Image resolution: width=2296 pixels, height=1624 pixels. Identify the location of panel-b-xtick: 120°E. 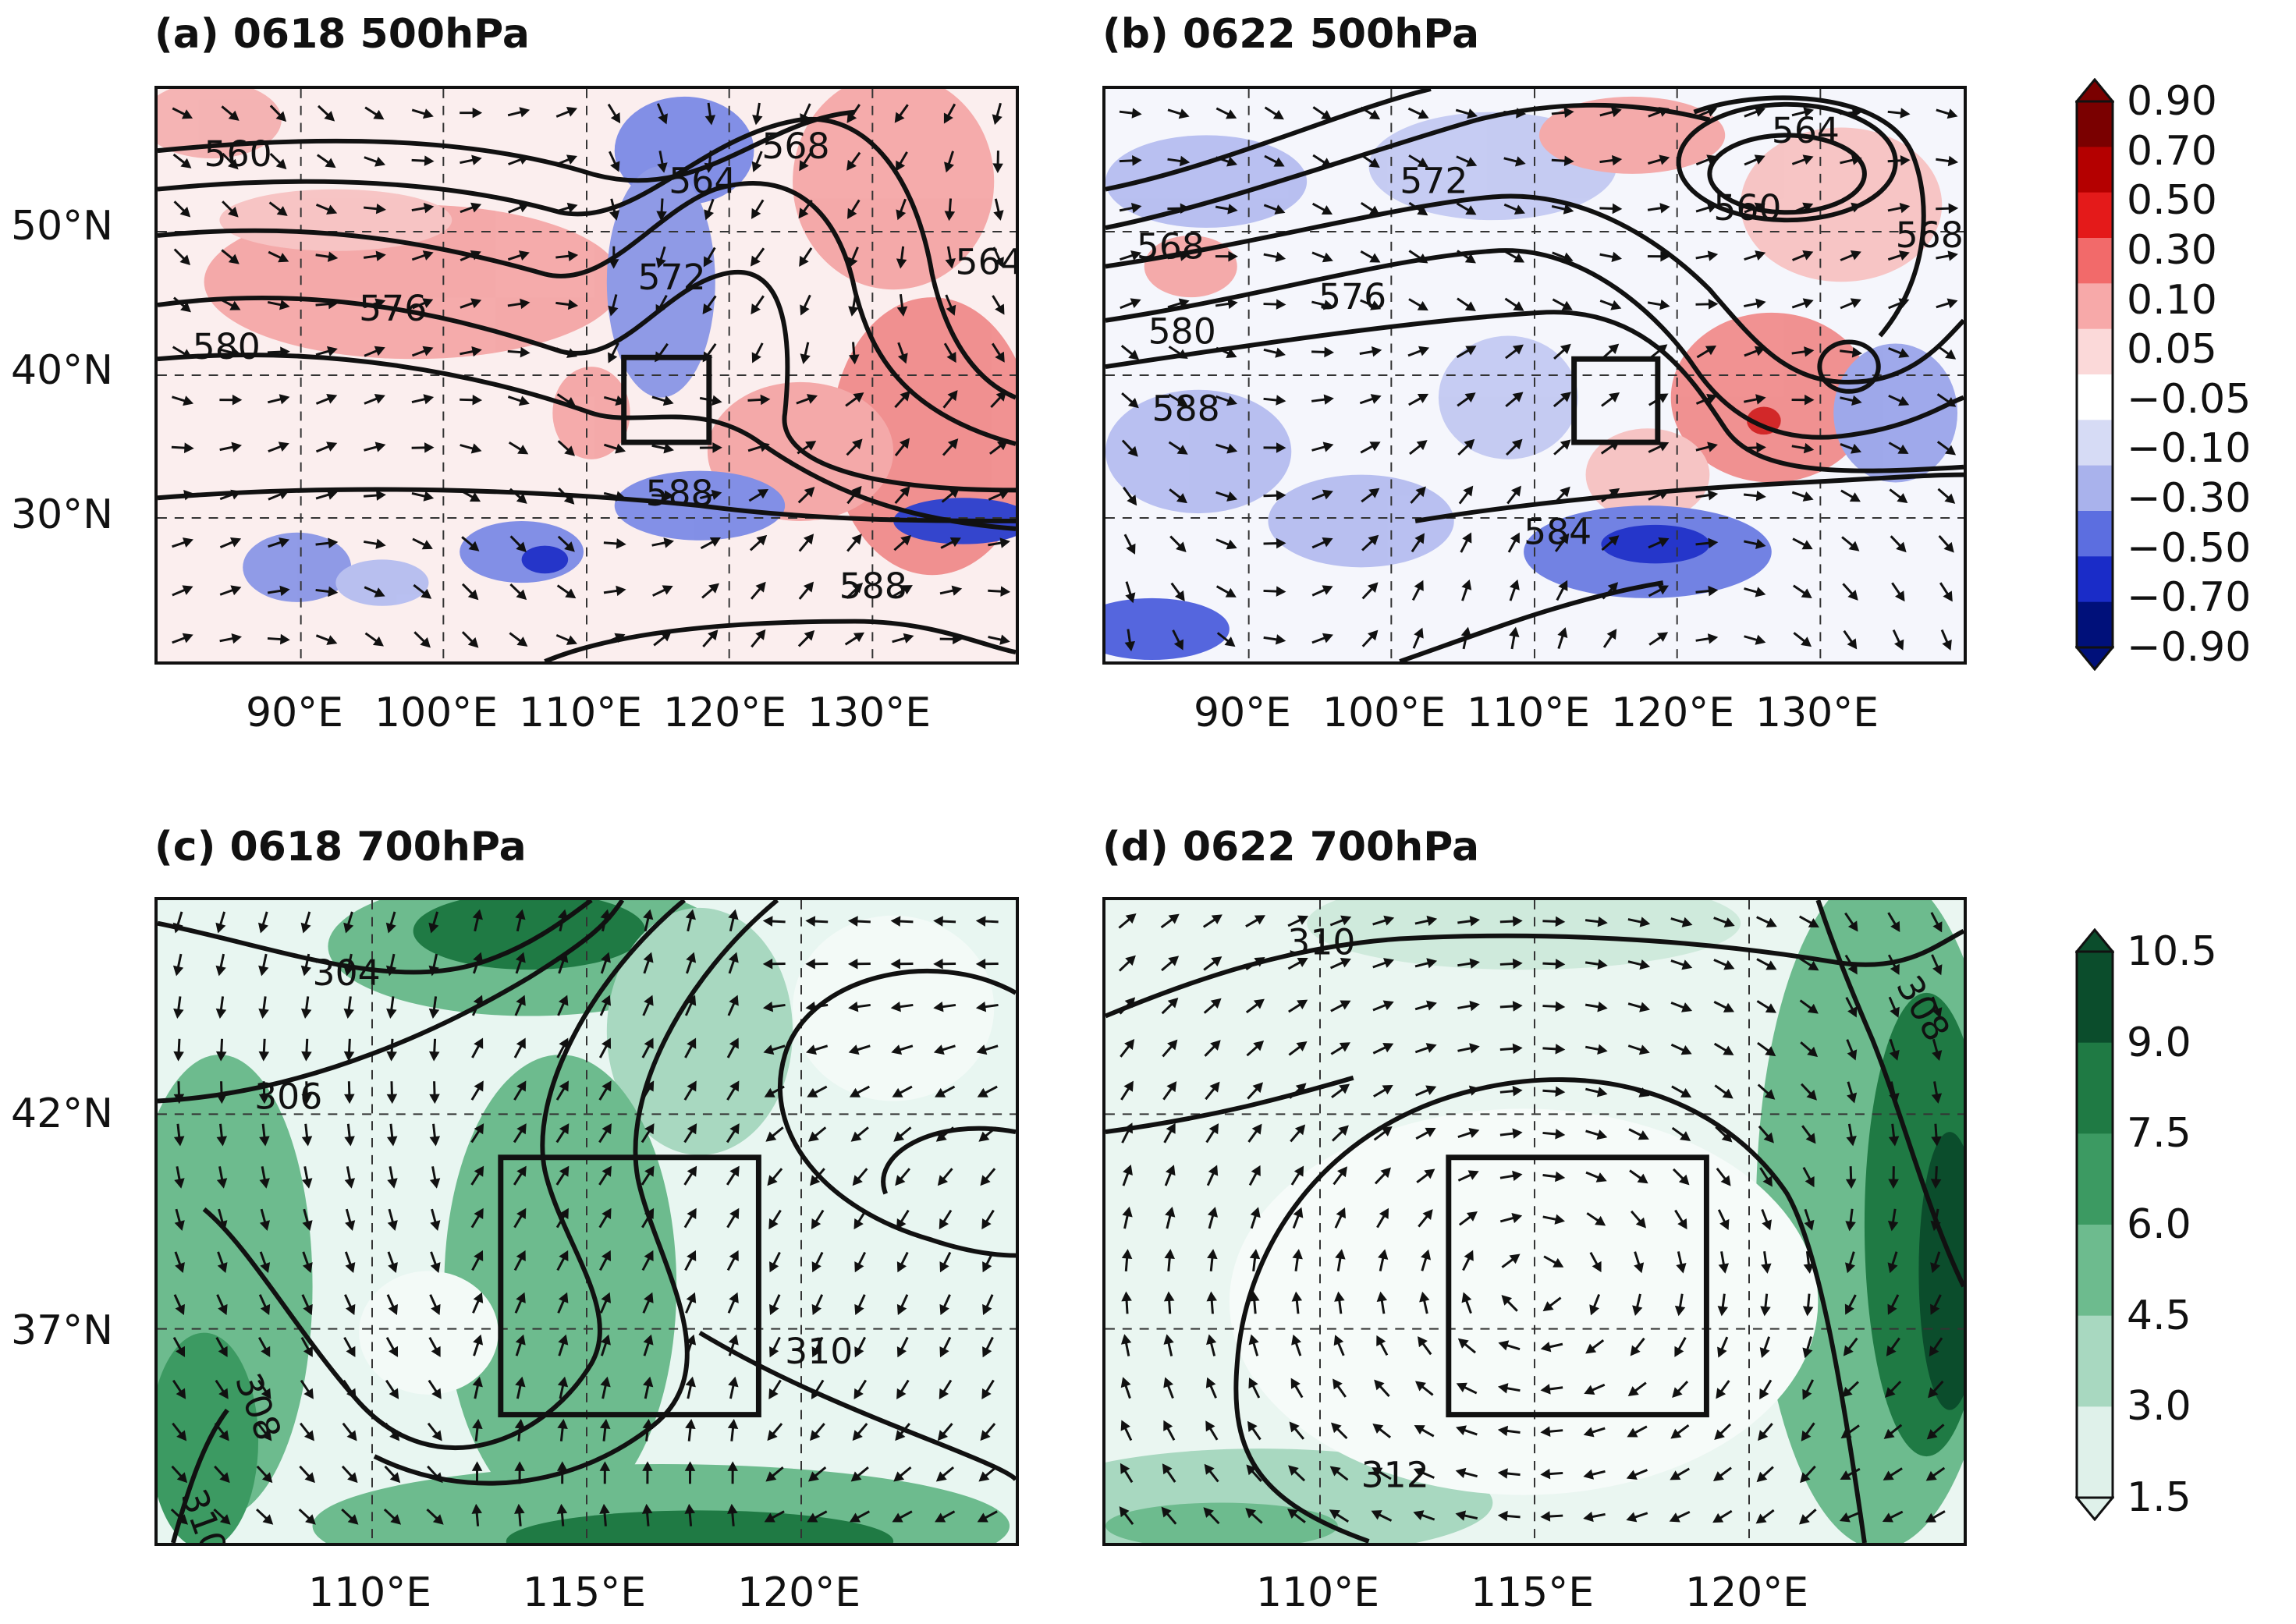
(1673, 713).